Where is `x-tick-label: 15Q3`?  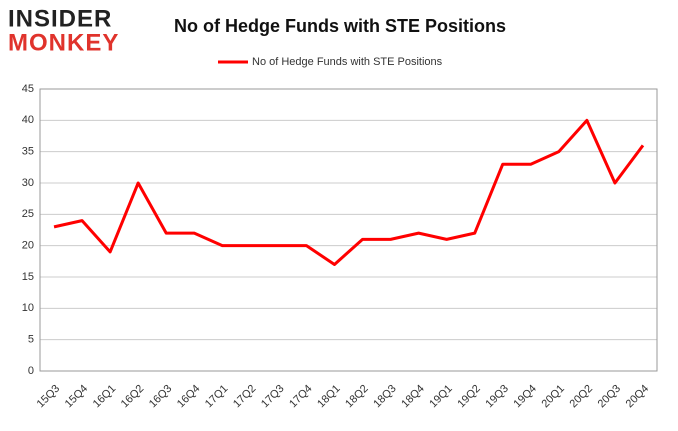
x-tick-label: 15Q3 is located at coordinates (49, 397).